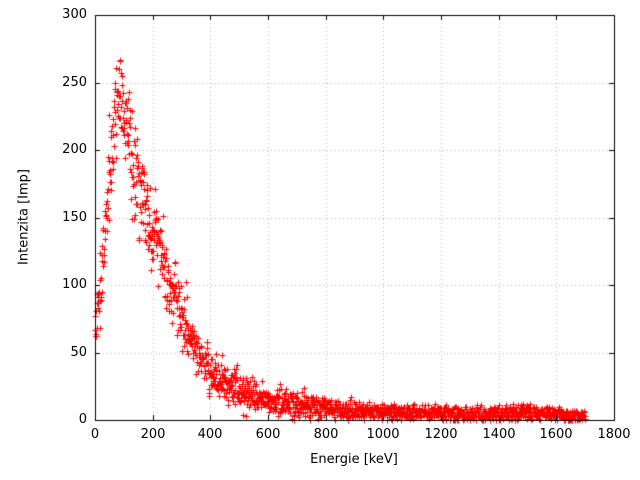 Image resolution: width=640 pixels, height=480 pixels. I want to click on x-tick-label: 1200, so click(441, 434).